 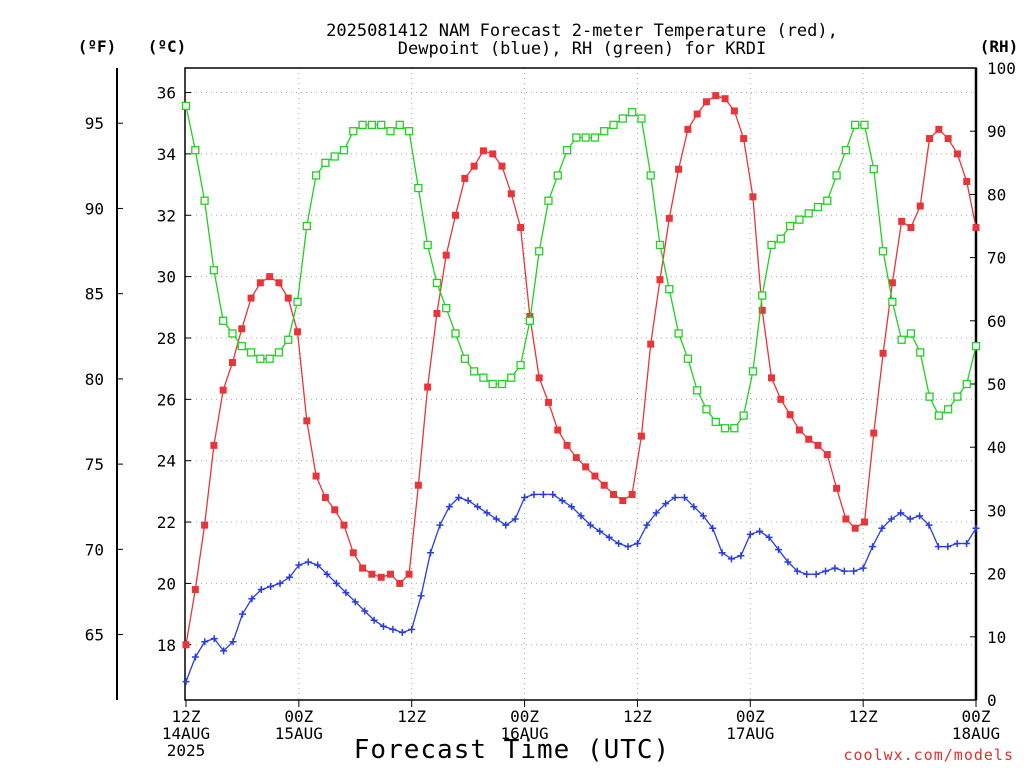 What do you see at coordinates (996, 321) in the screenshot?
I see `rh-tick-label: 60` at bounding box center [996, 321].